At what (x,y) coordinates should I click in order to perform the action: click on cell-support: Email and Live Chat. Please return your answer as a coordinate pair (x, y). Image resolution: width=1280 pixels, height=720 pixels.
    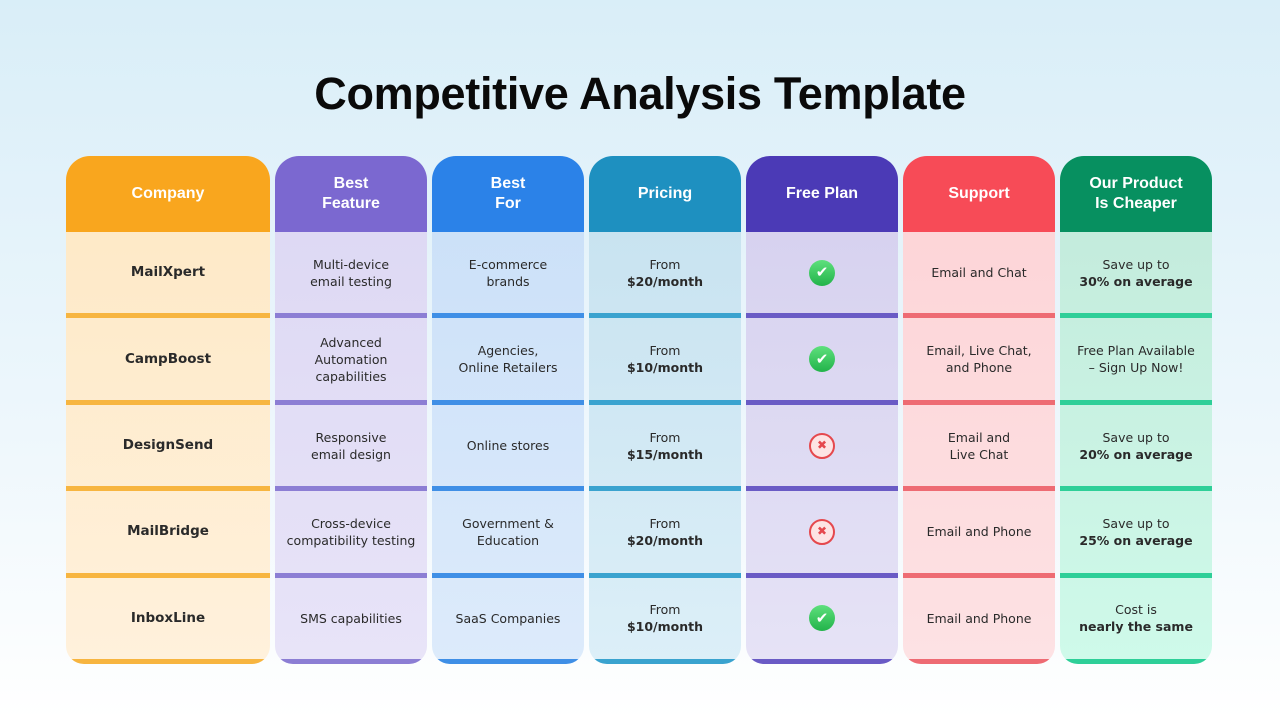
    Looking at the image, I should click on (979, 448).